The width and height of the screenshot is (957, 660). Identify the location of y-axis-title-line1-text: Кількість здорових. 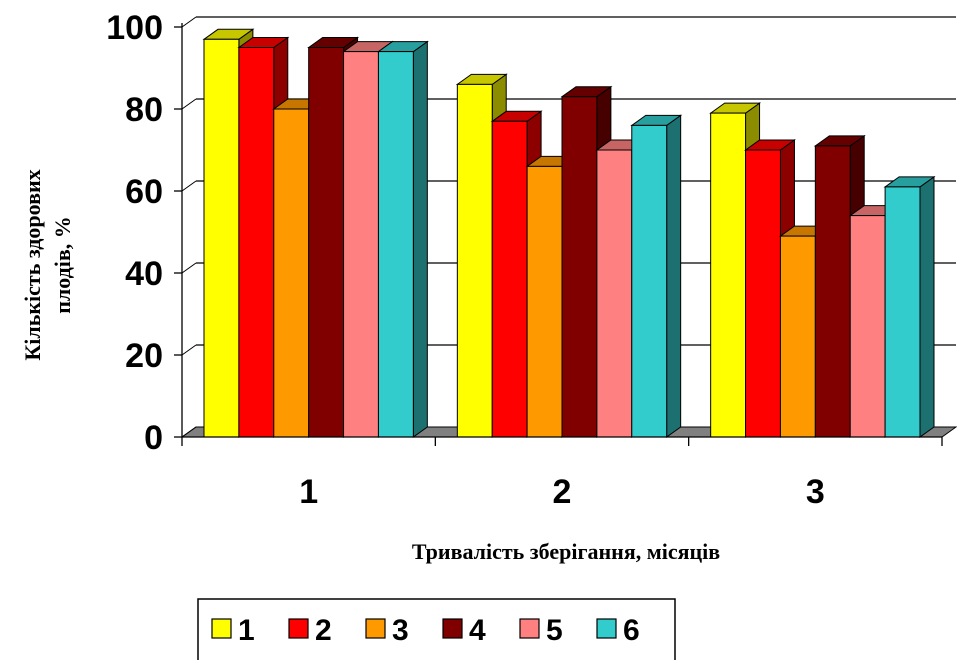
(32, 264).